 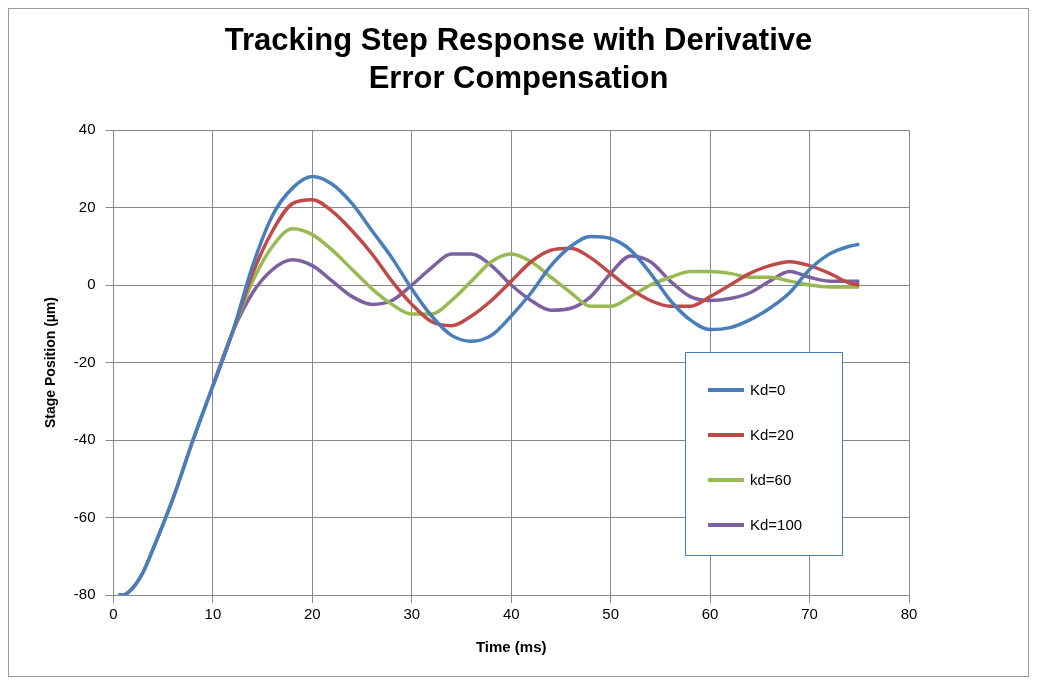 I want to click on legend-label: Kd=20, so click(x=772, y=434).